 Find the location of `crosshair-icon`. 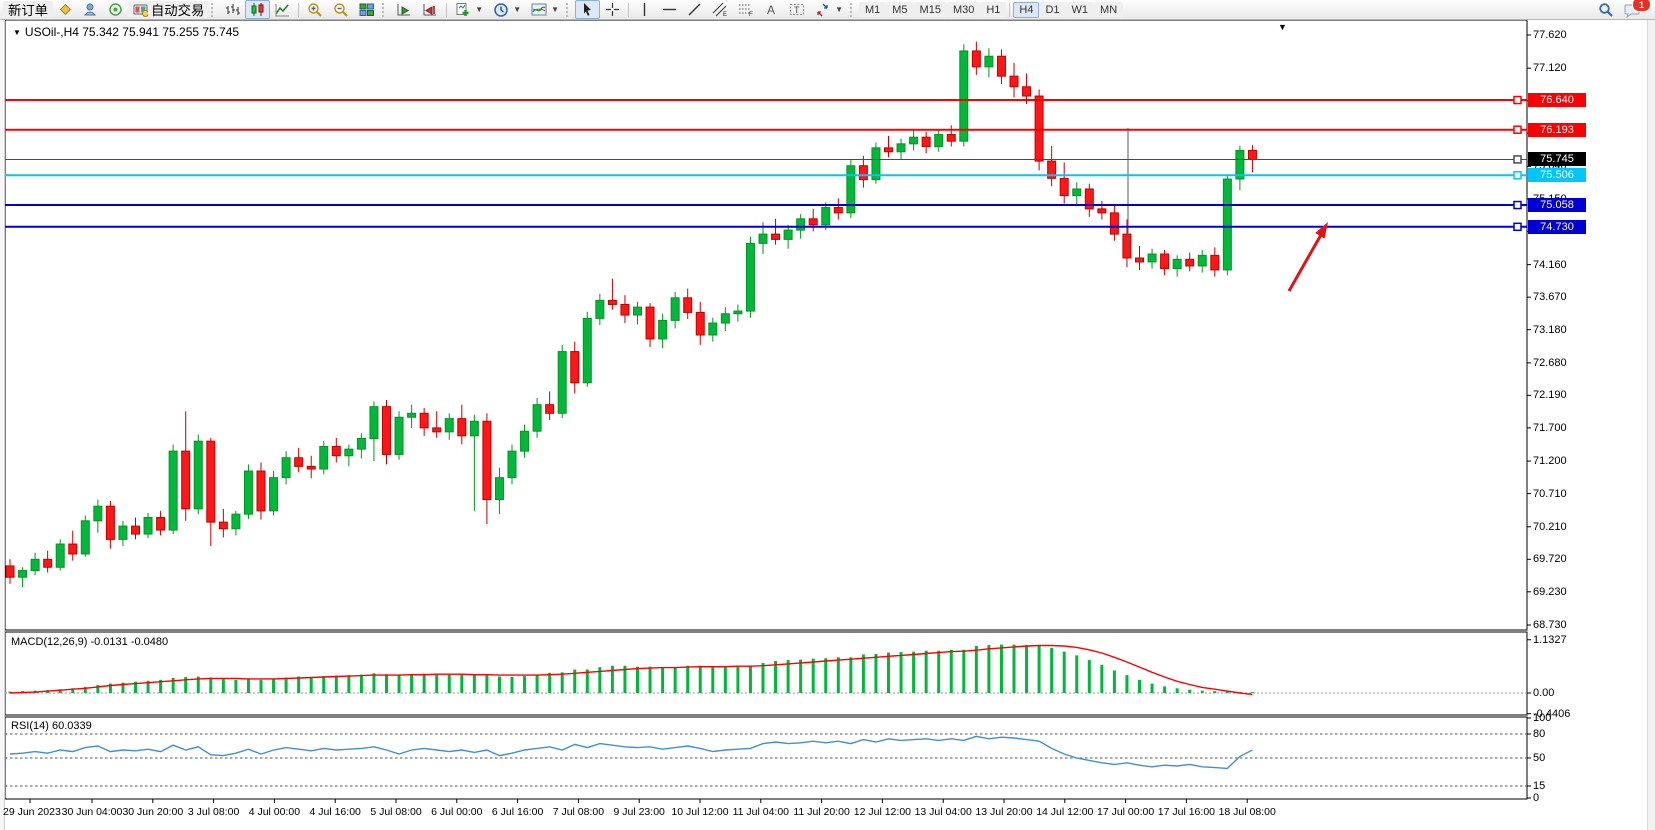

crosshair-icon is located at coordinates (612, 9).